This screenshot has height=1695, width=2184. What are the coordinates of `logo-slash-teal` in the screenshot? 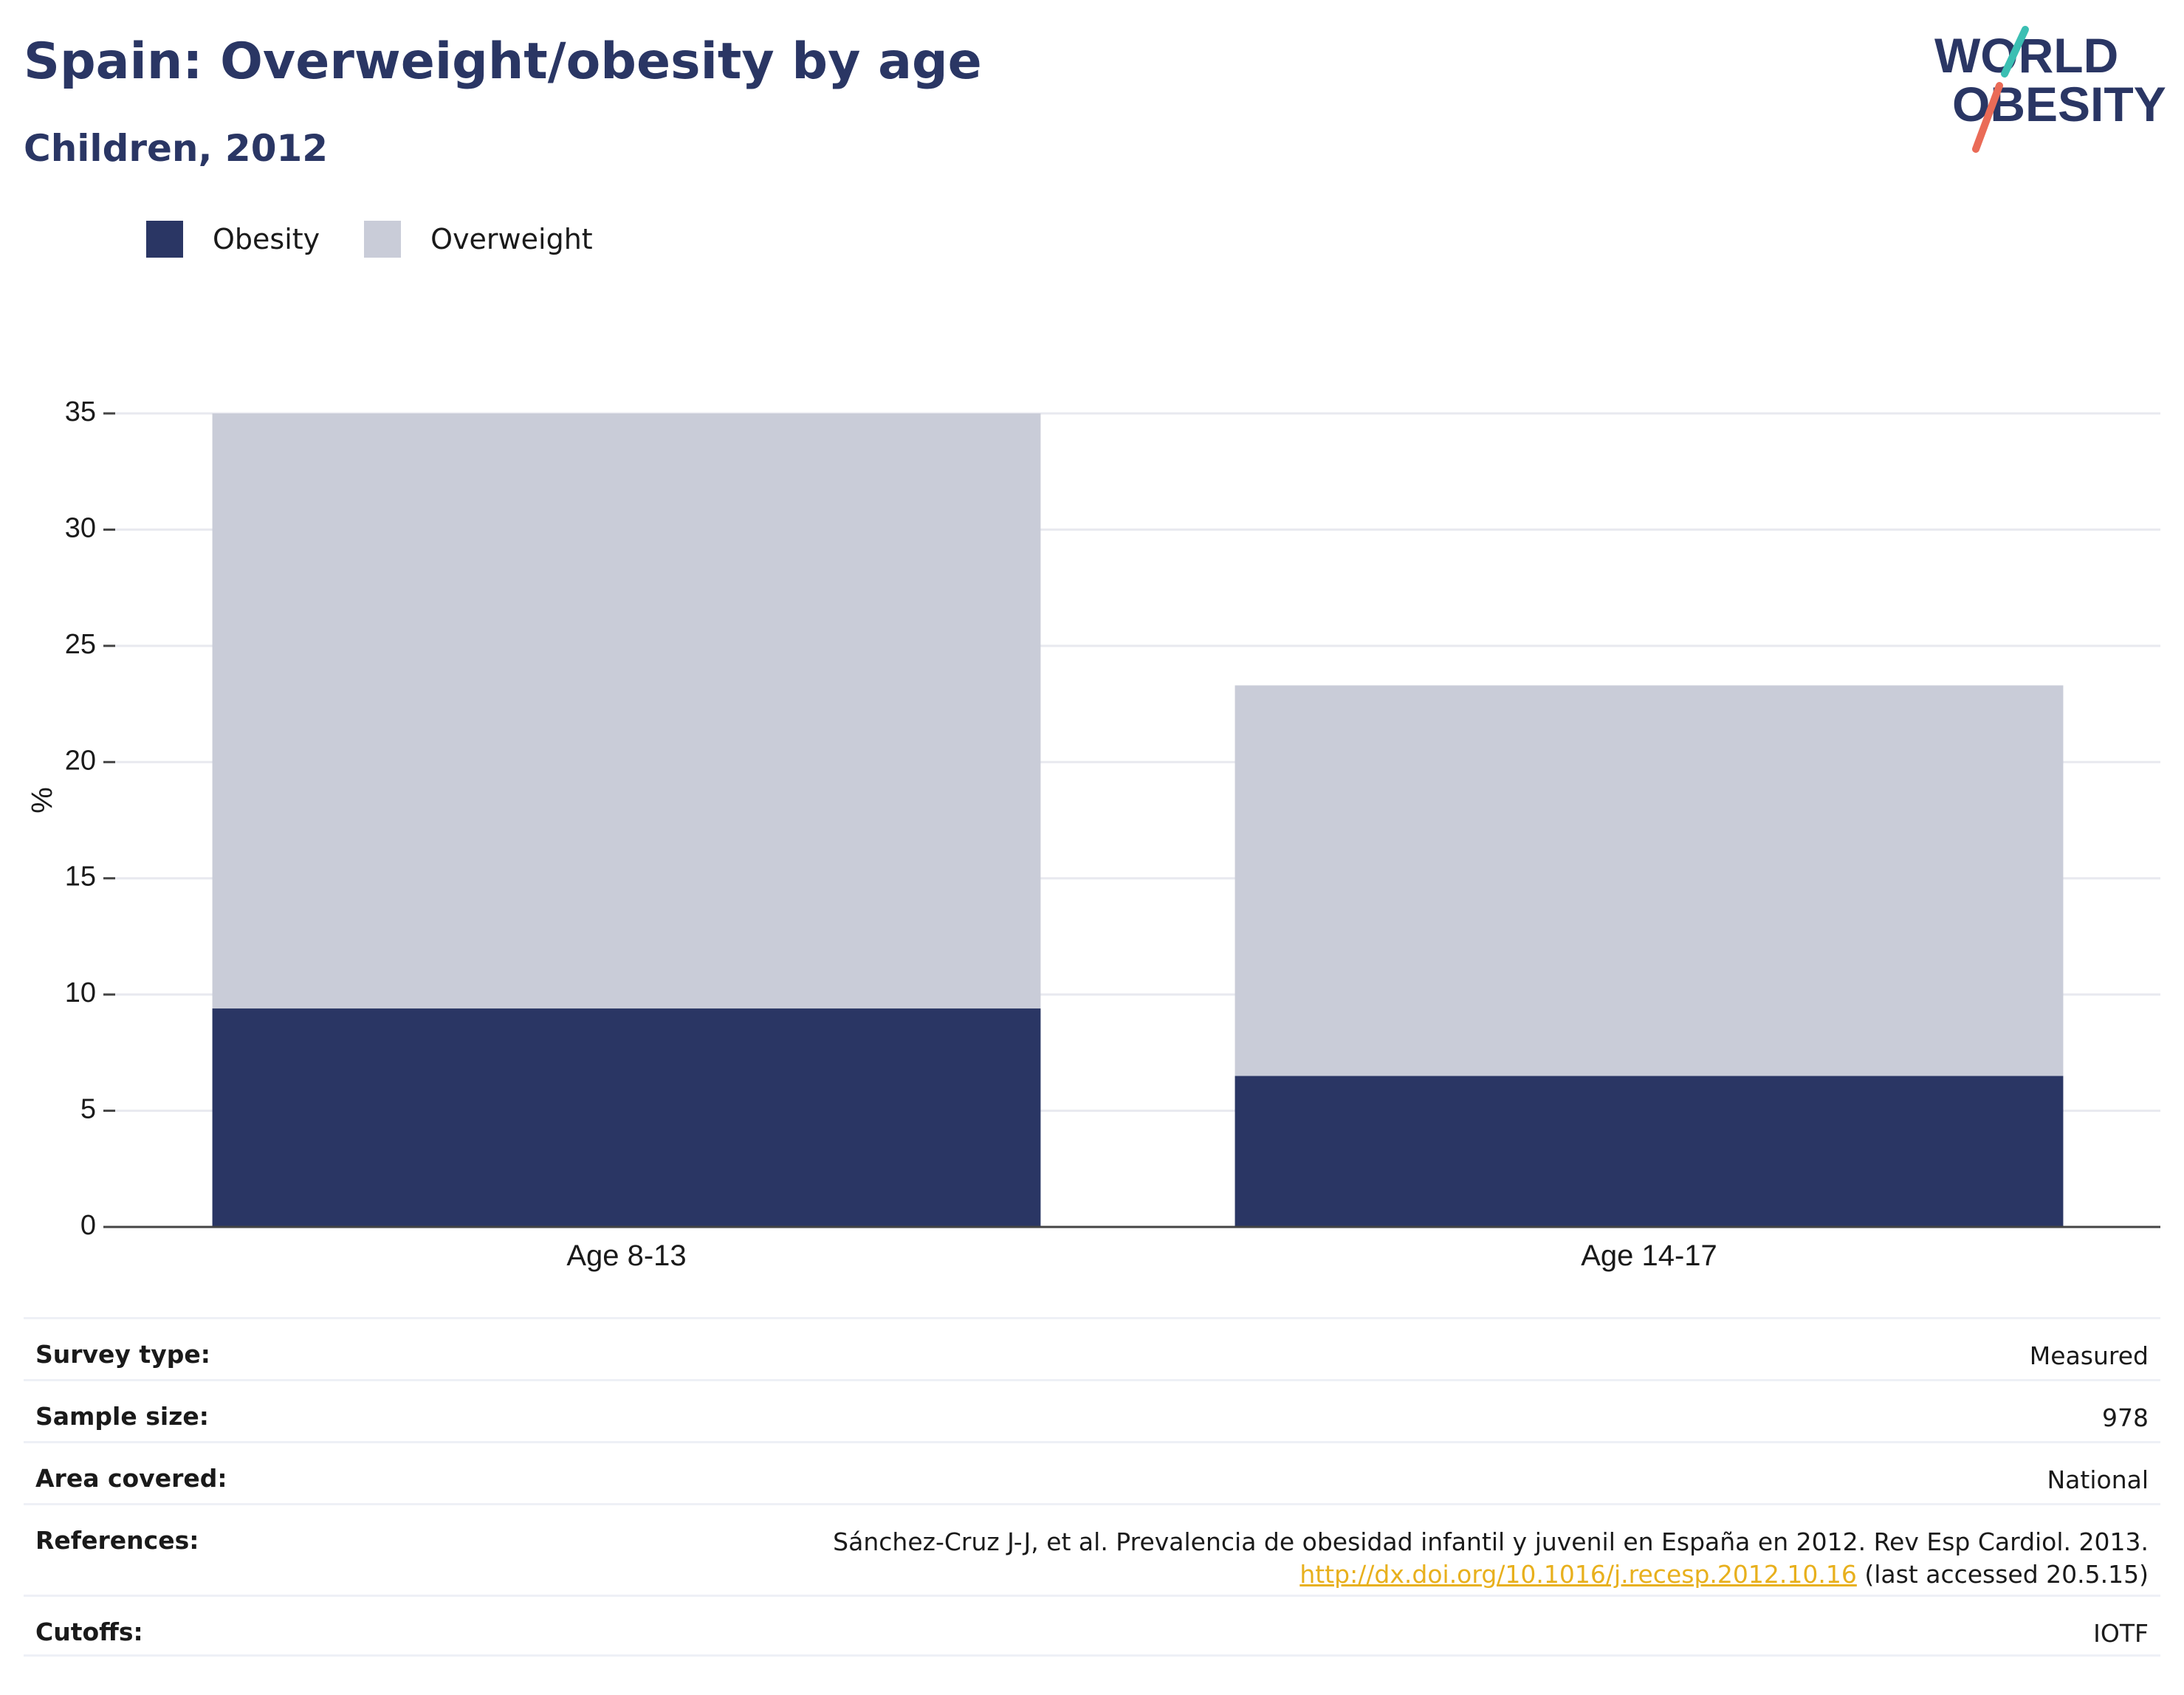 It's located at (2015, 52).